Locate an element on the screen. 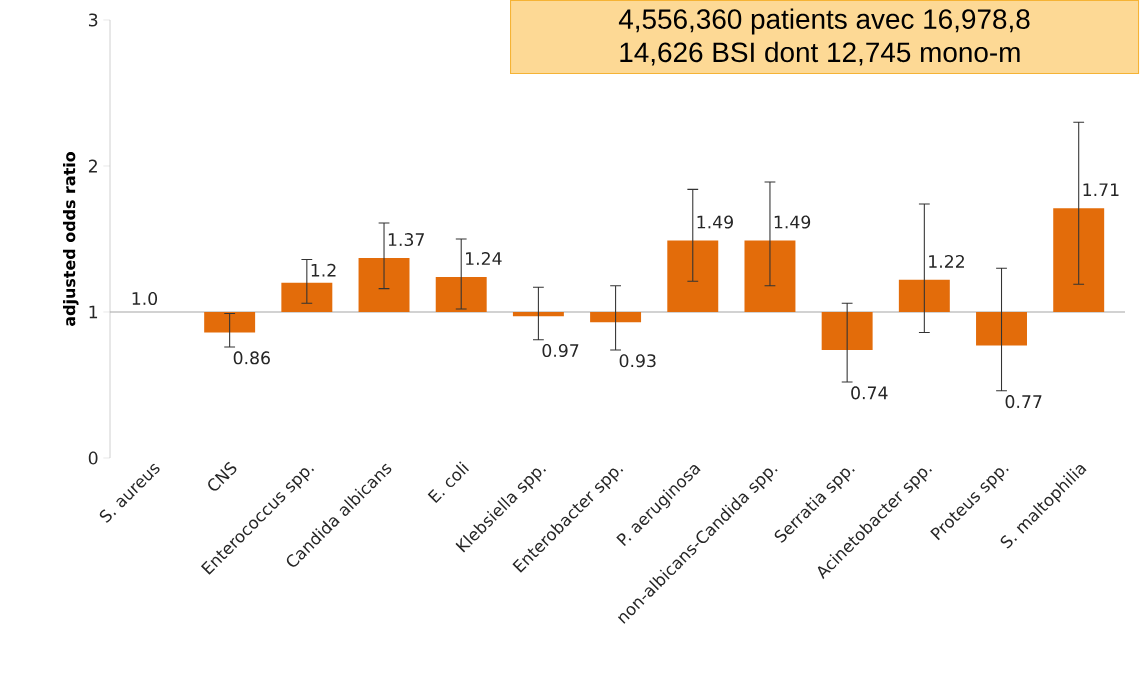  data-label: 0.93 is located at coordinates (637, 361).